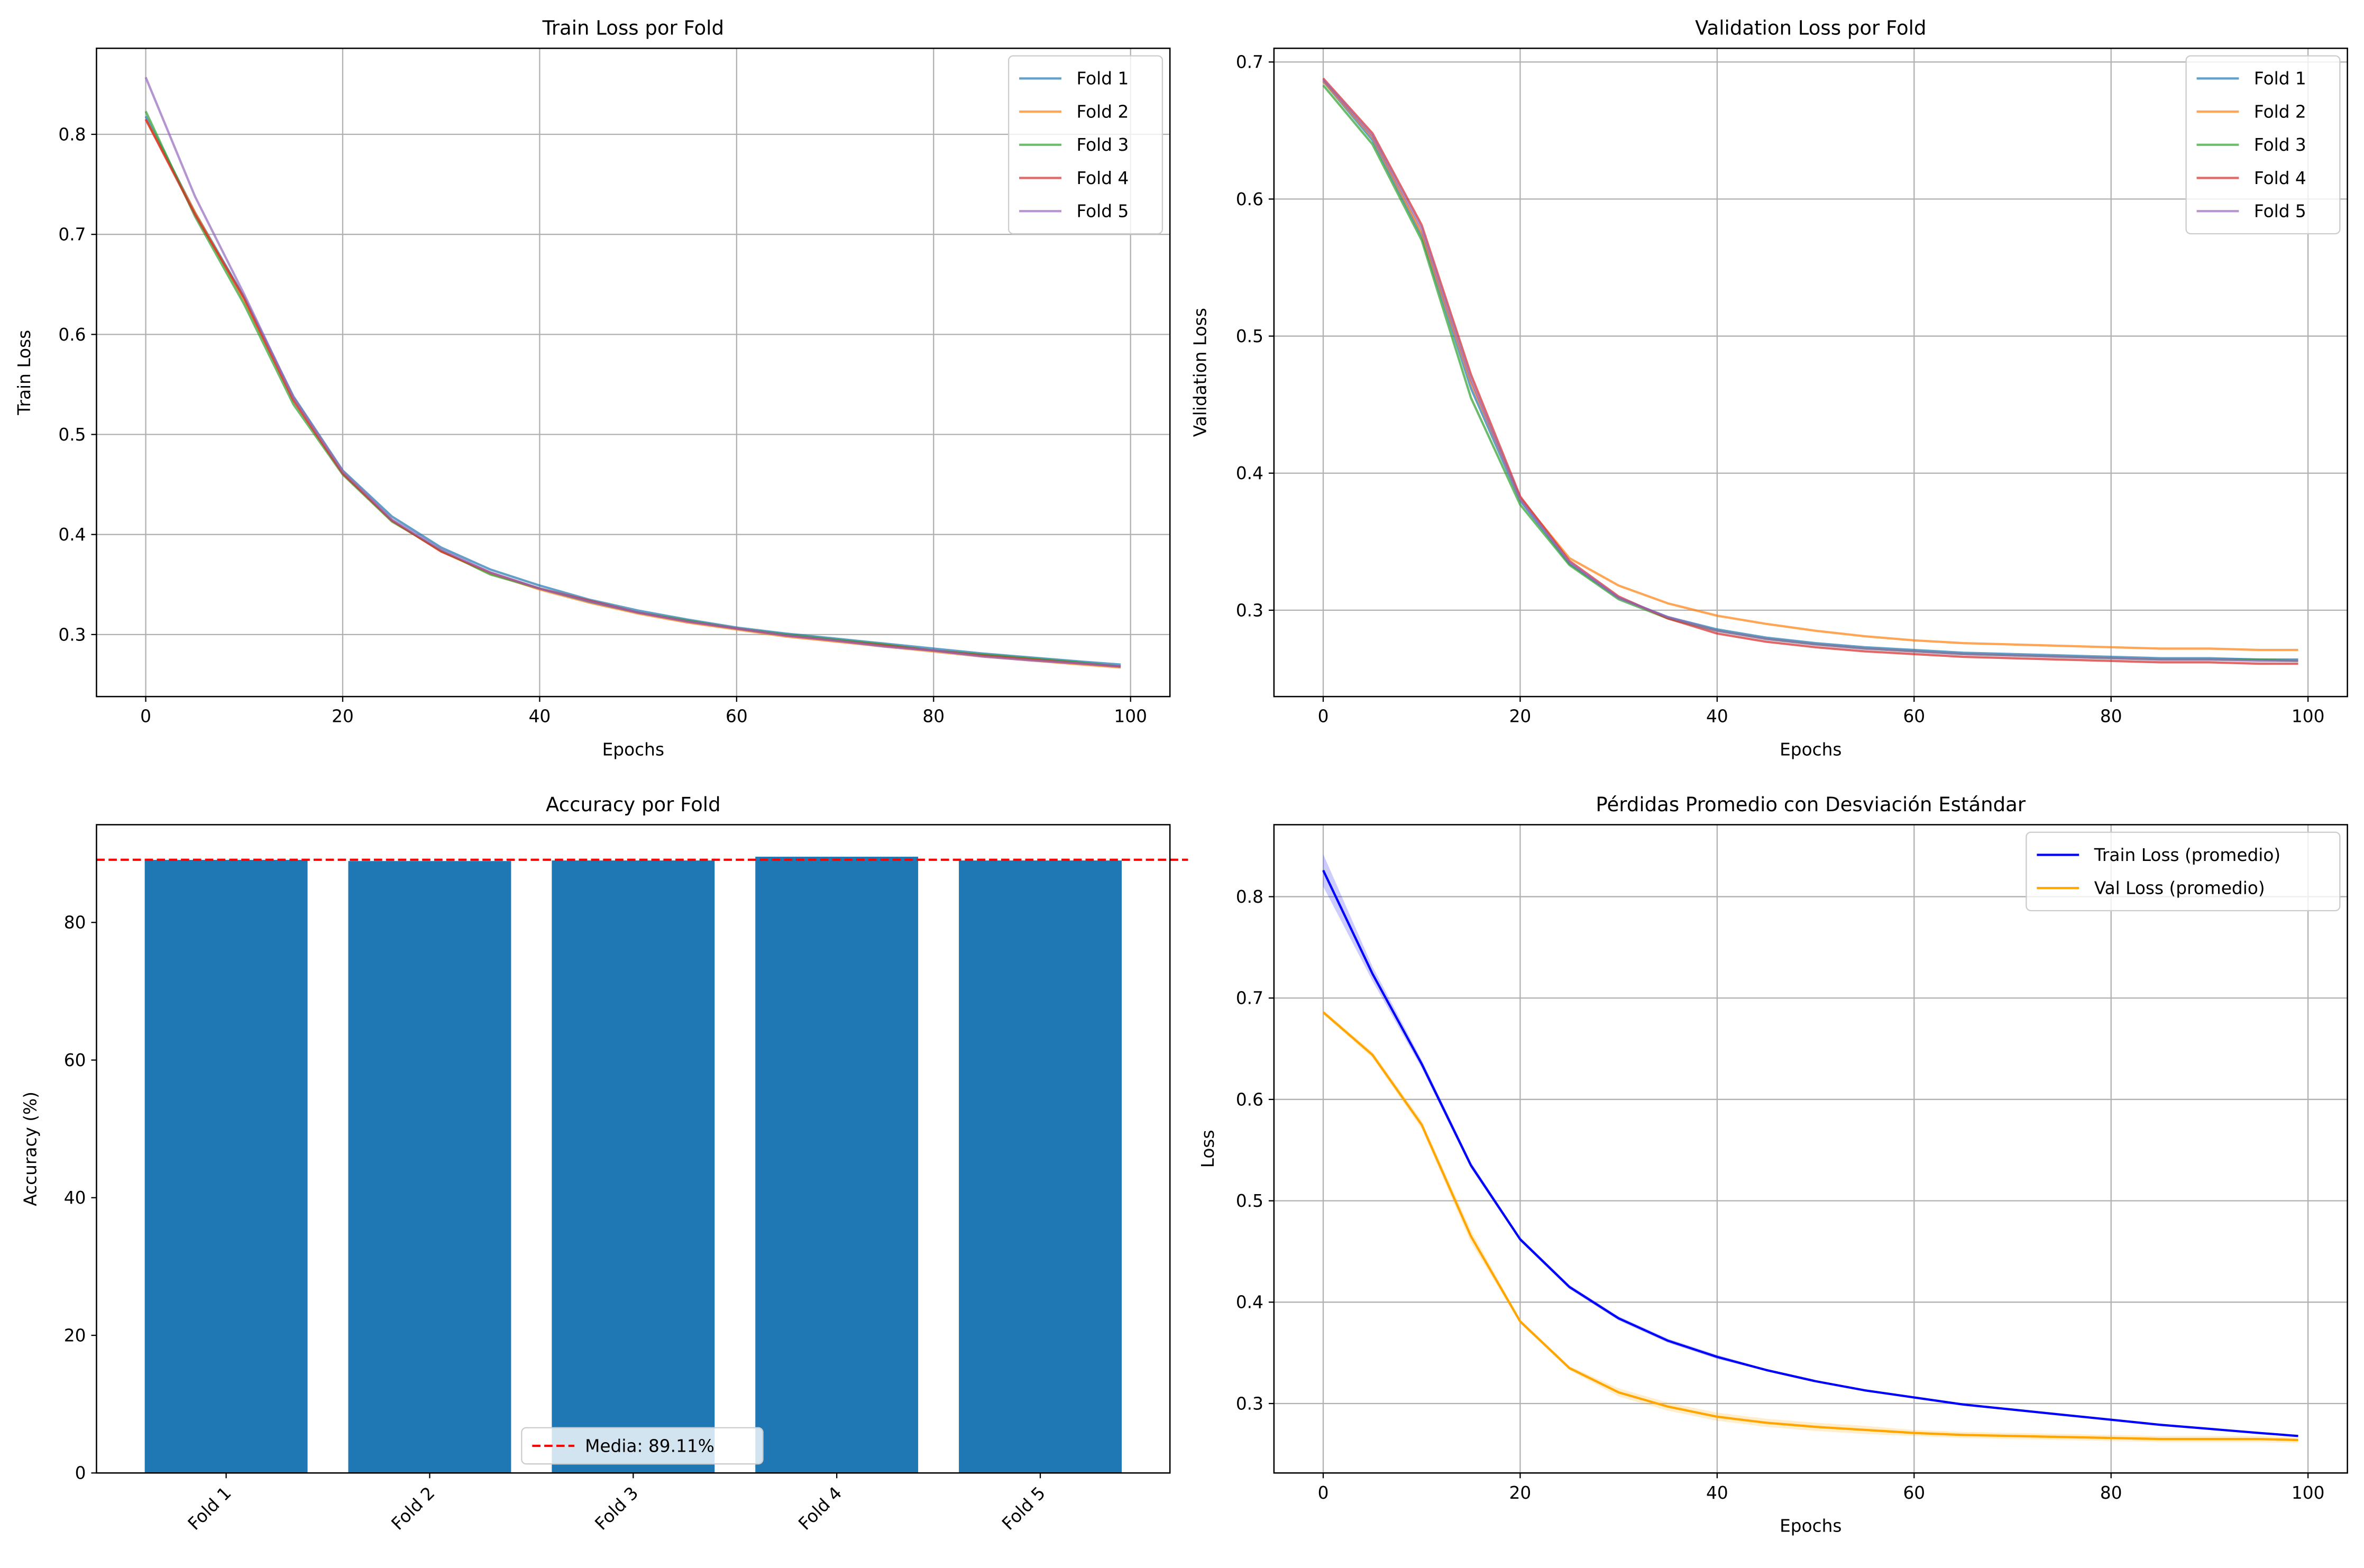 The width and height of the screenshot is (2364, 1568). Describe the element at coordinates (24, 373) in the screenshot. I see `y-axis-label: Train Loss` at that location.